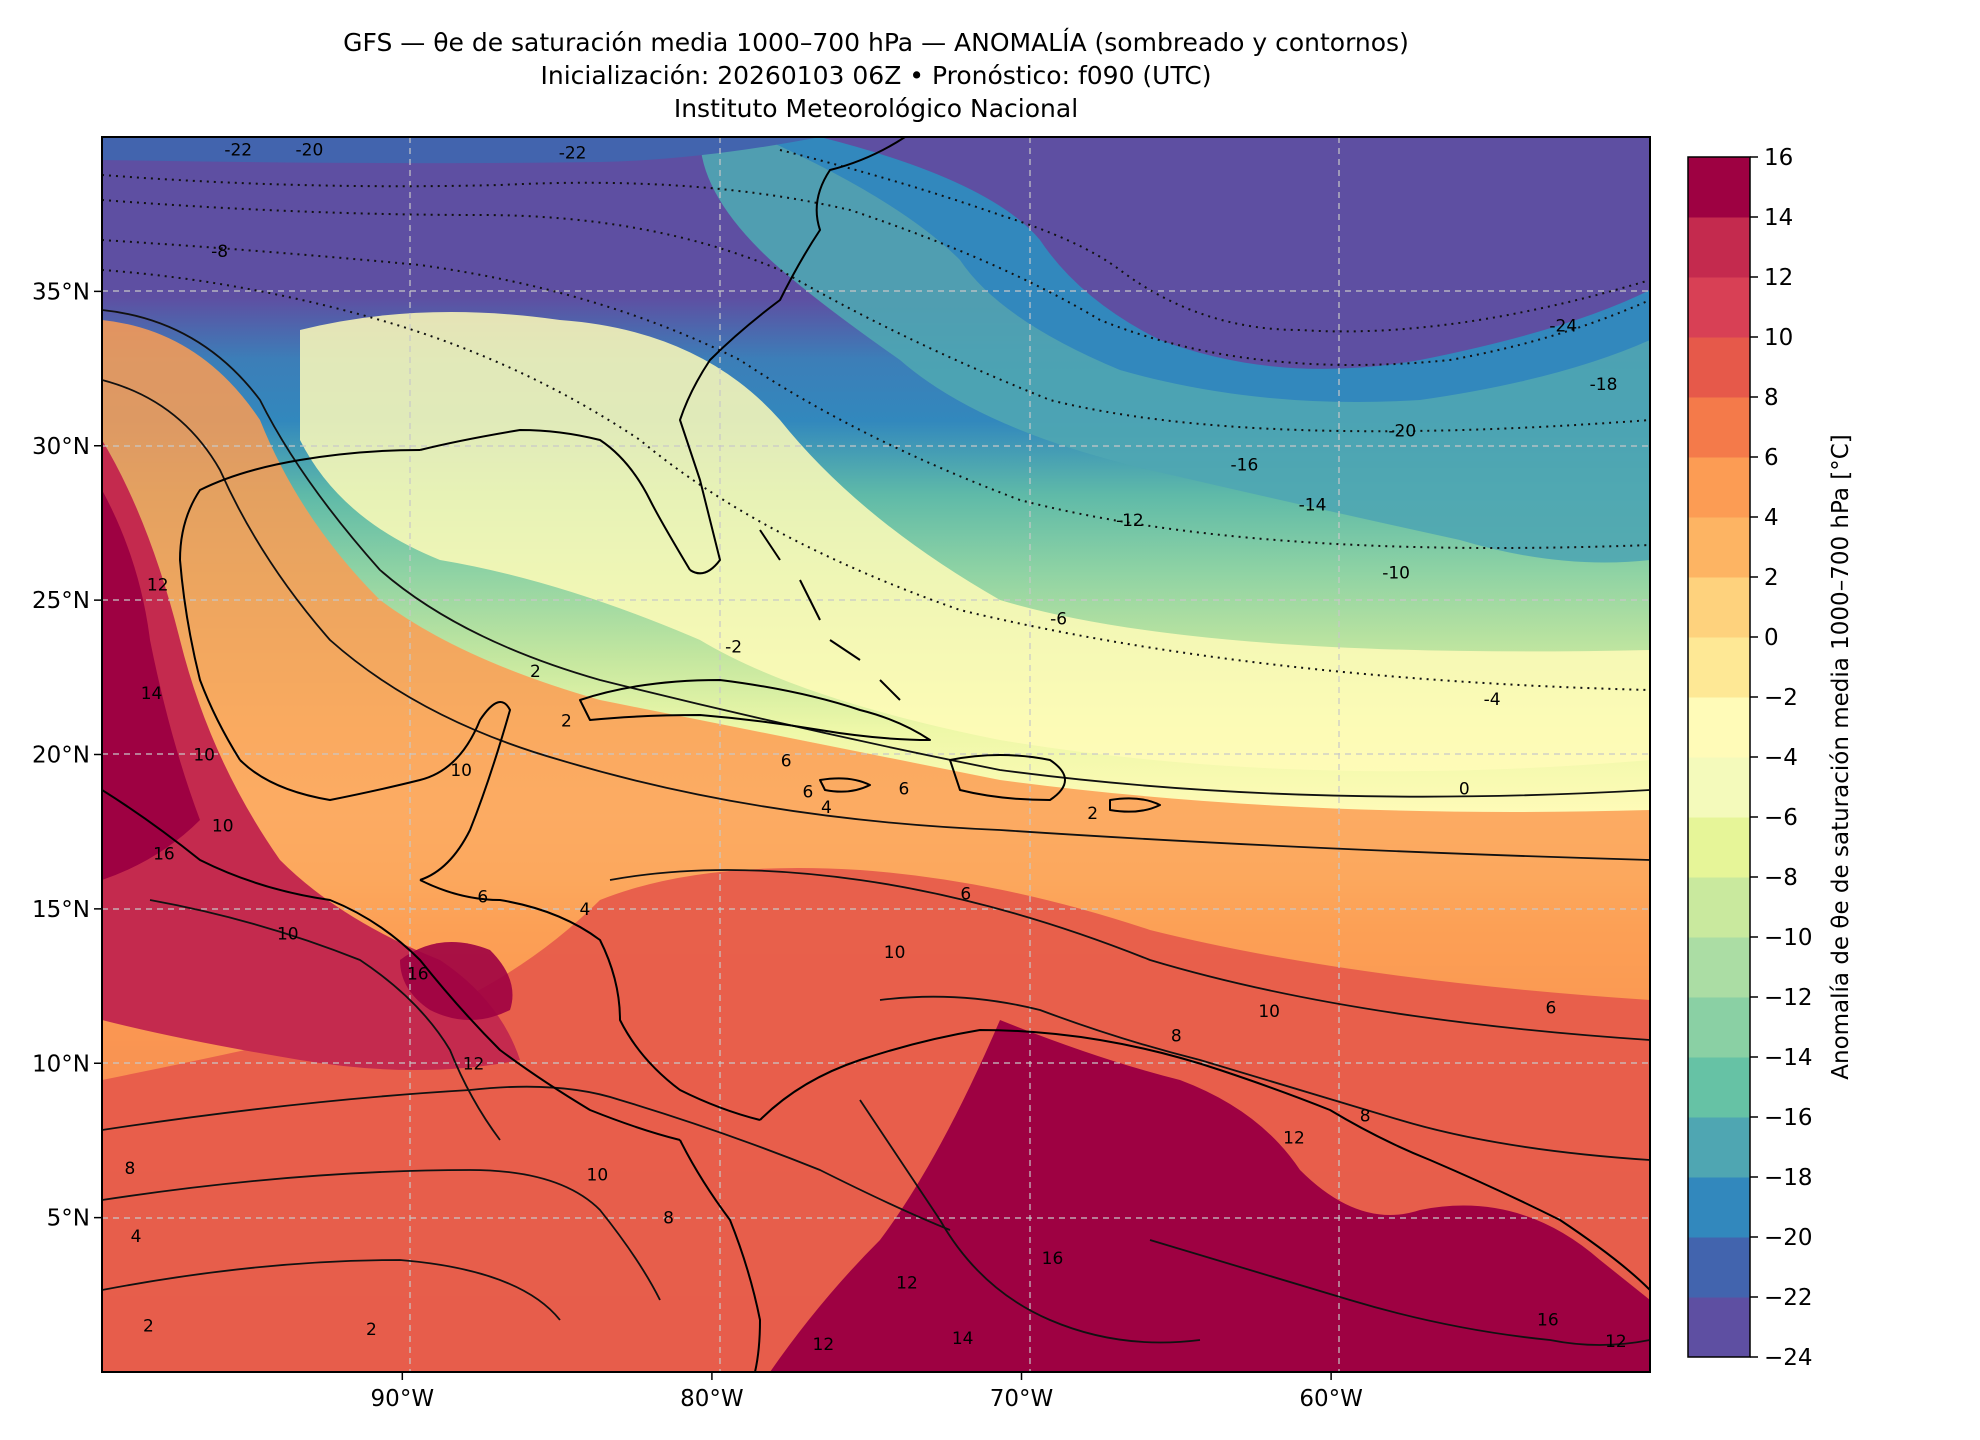 The height and width of the screenshot is (1440, 1980). What do you see at coordinates (1771, 638) in the screenshot?
I see `colorbar-tick-label: 0` at bounding box center [1771, 638].